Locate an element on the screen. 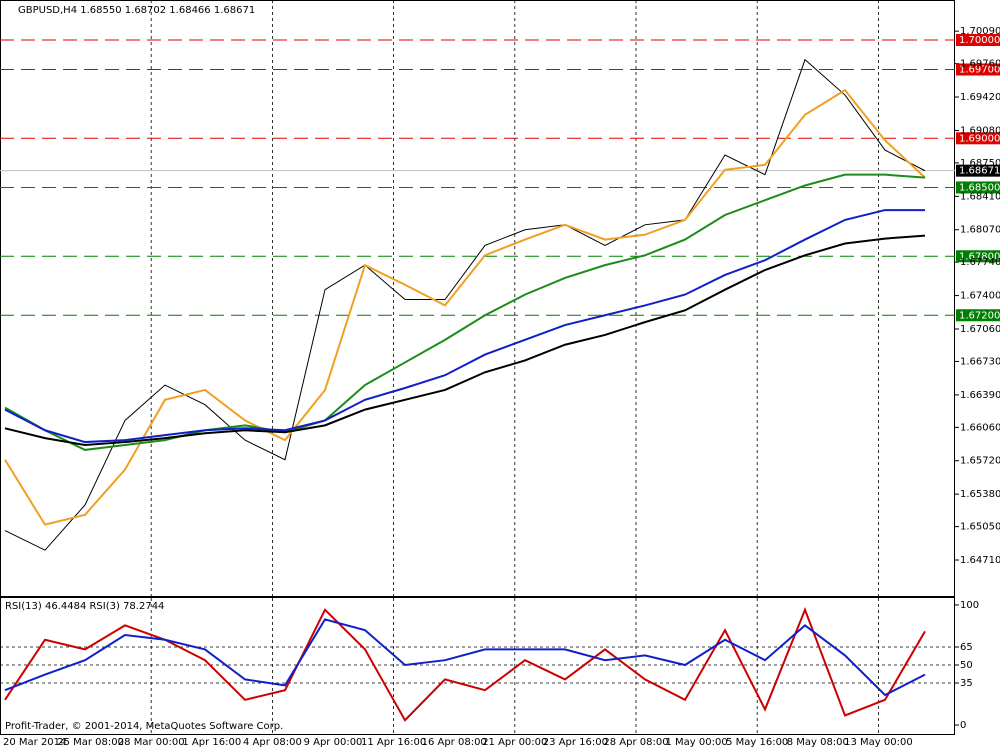  last-price-tag is located at coordinates (978, 170).